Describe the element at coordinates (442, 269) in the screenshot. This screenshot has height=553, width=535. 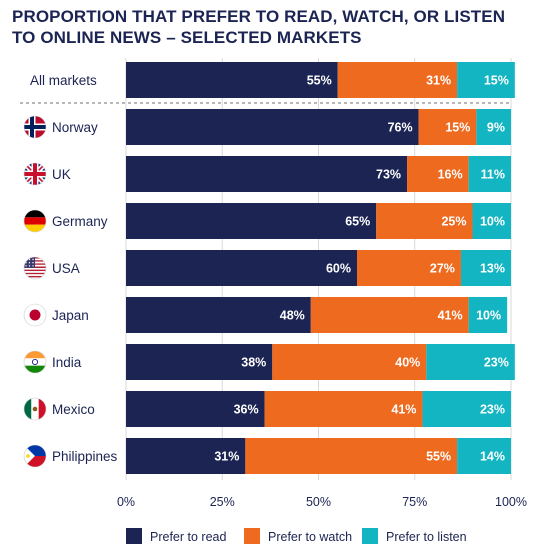
I see `data-label-watch: 27%` at that location.